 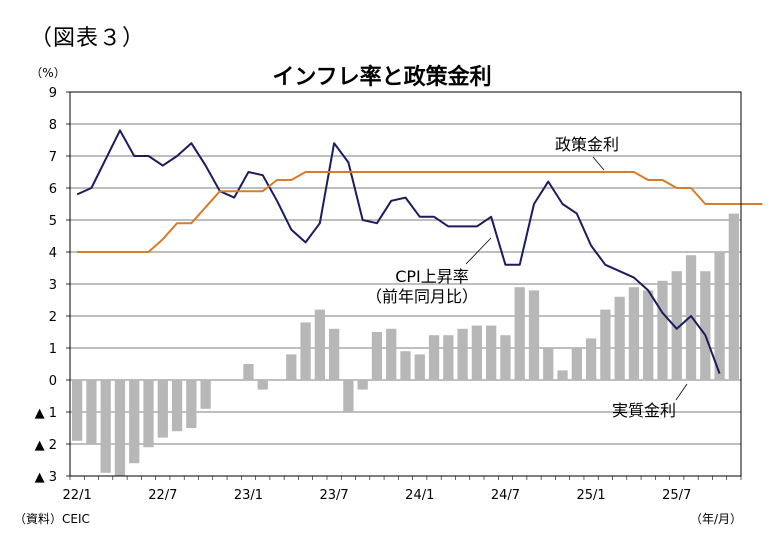 I want to click on x-tick-label: 24/1, so click(x=419, y=495).